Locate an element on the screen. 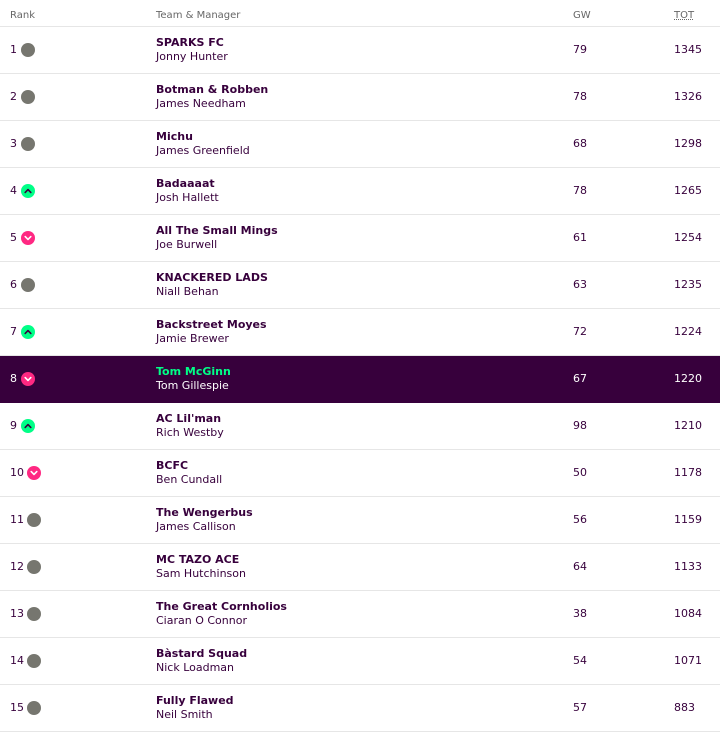  rank-number: 4 is located at coordinates (13, 190).